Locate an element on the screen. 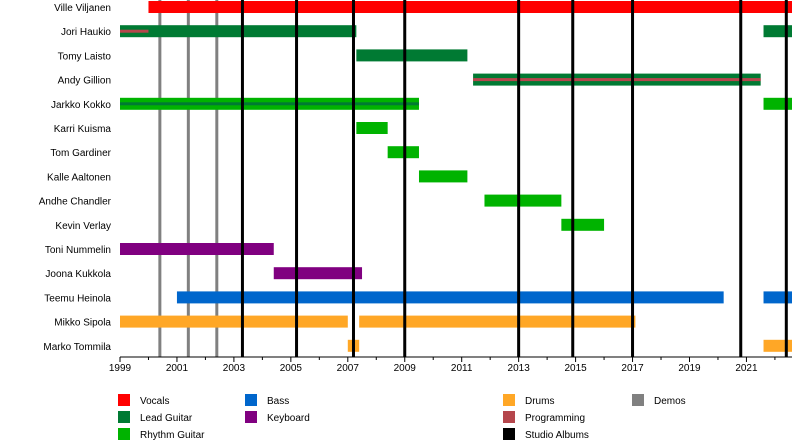 The height and width of the screenshot is (440, 800). member-label: Joona Kukkola is located at coordinates (78, 274).